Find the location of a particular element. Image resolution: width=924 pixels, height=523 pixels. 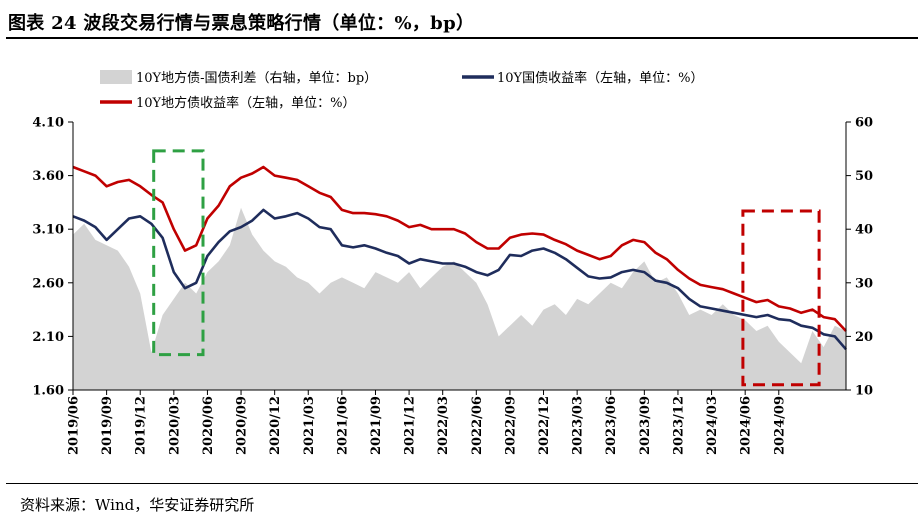

x-tick-label: 2020/09 is located at coordinates (242, 425).